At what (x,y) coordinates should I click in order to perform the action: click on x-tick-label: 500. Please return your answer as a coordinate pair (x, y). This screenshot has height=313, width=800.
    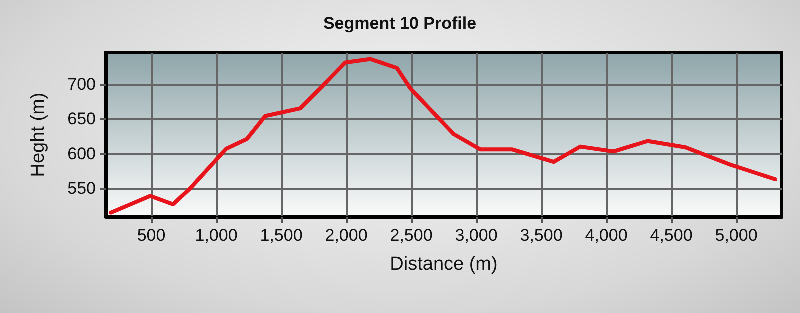
    Looking at the image, I should click on (151, 235).